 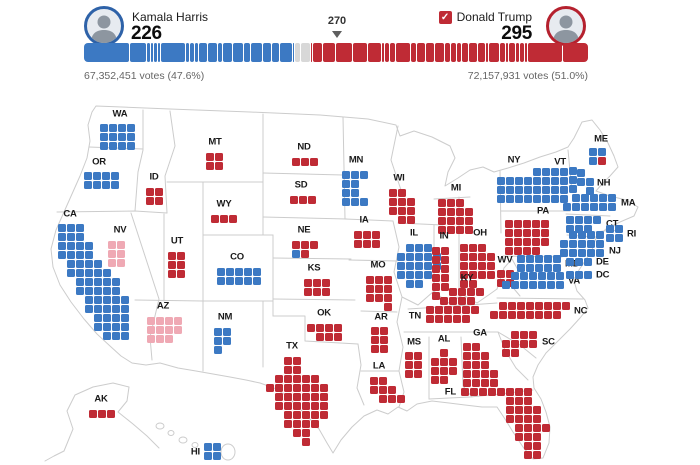 What do you see at coordinates (378, 265) in the screenshot?
I see `state-label-MO: MO` at bounding box center [378, 265].